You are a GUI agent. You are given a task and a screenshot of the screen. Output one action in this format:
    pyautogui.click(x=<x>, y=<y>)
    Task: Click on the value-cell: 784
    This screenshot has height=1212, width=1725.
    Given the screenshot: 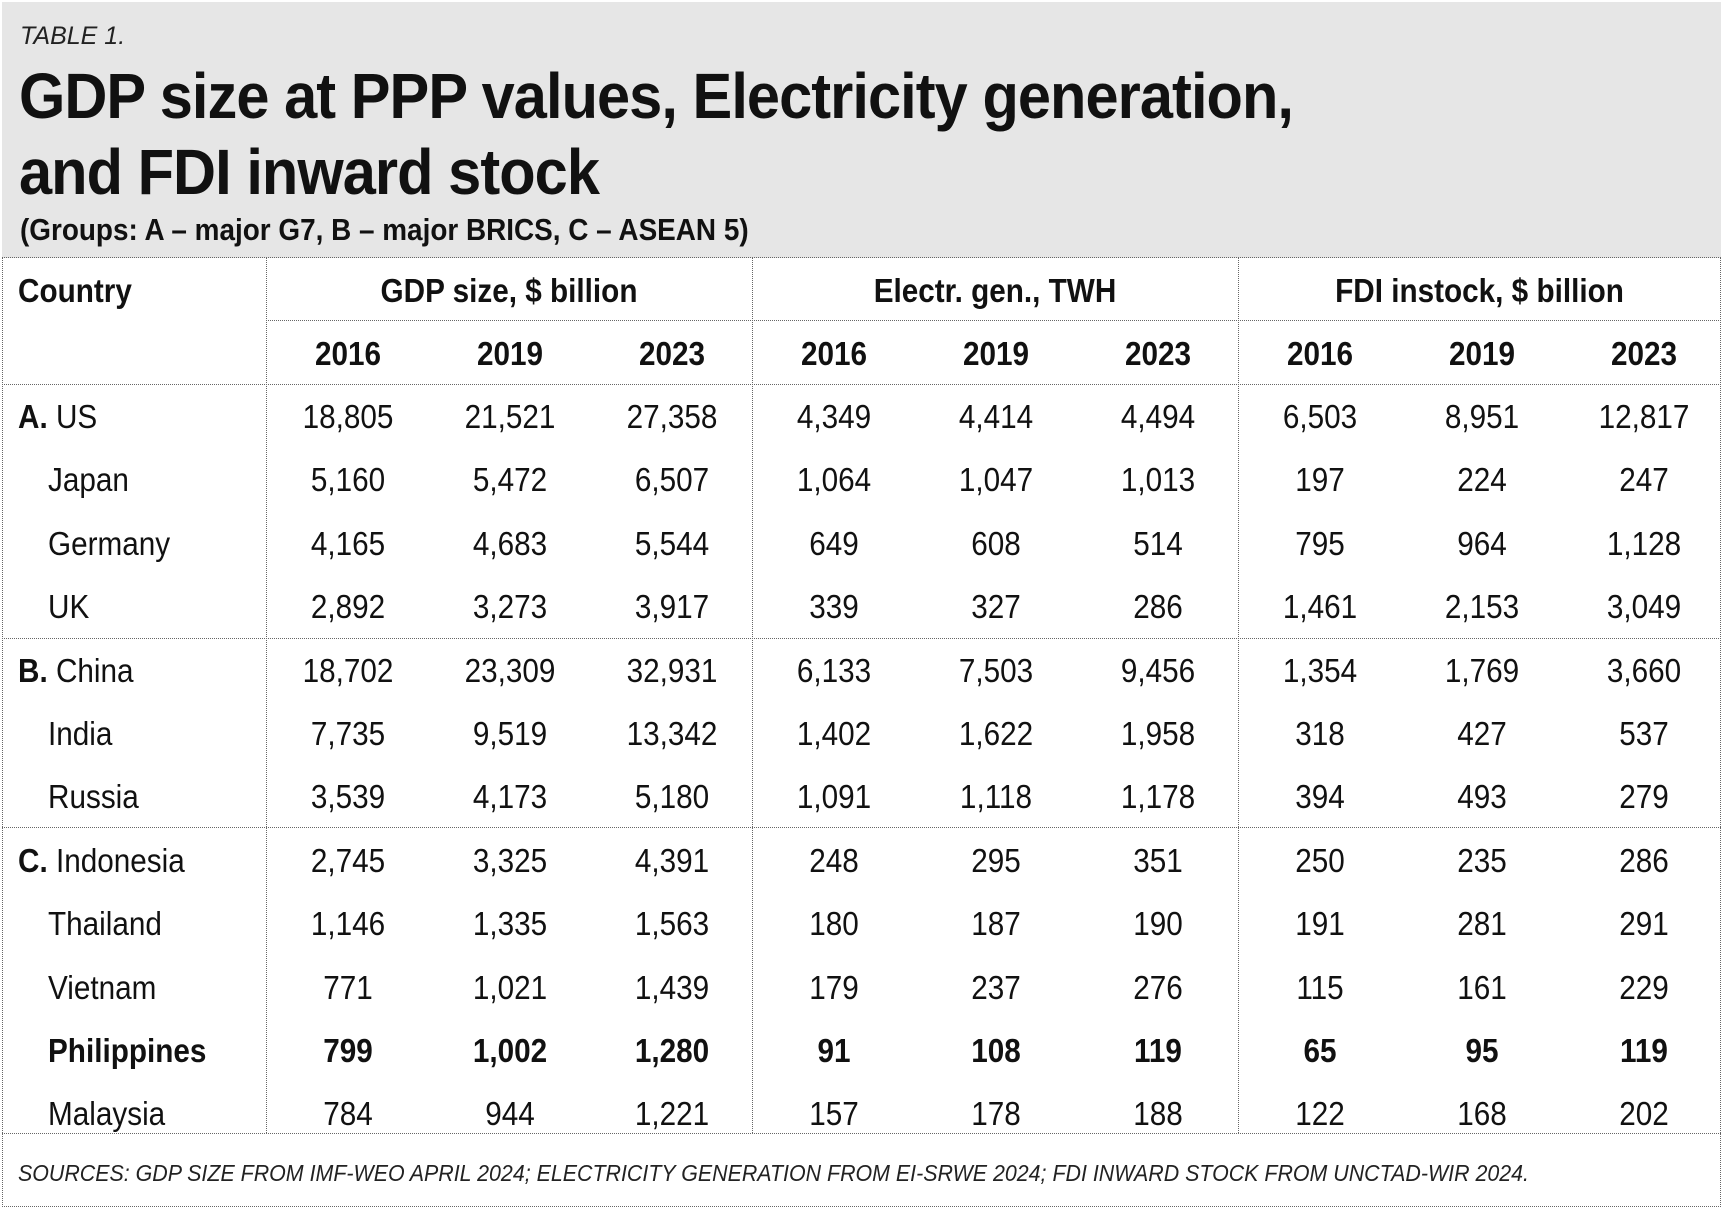 What is the action you would take?
    pyautogui.click(x=348, y=1113)
    